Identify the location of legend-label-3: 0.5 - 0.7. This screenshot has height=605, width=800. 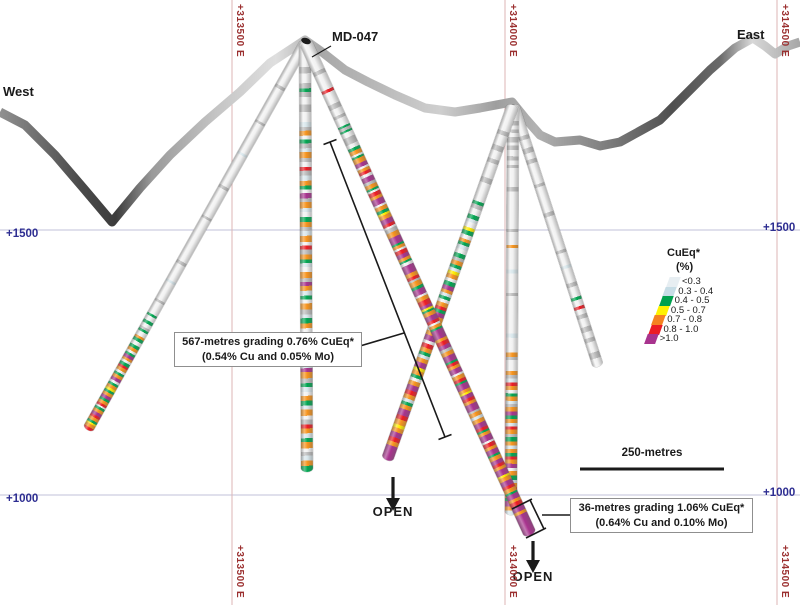
(688, 310).